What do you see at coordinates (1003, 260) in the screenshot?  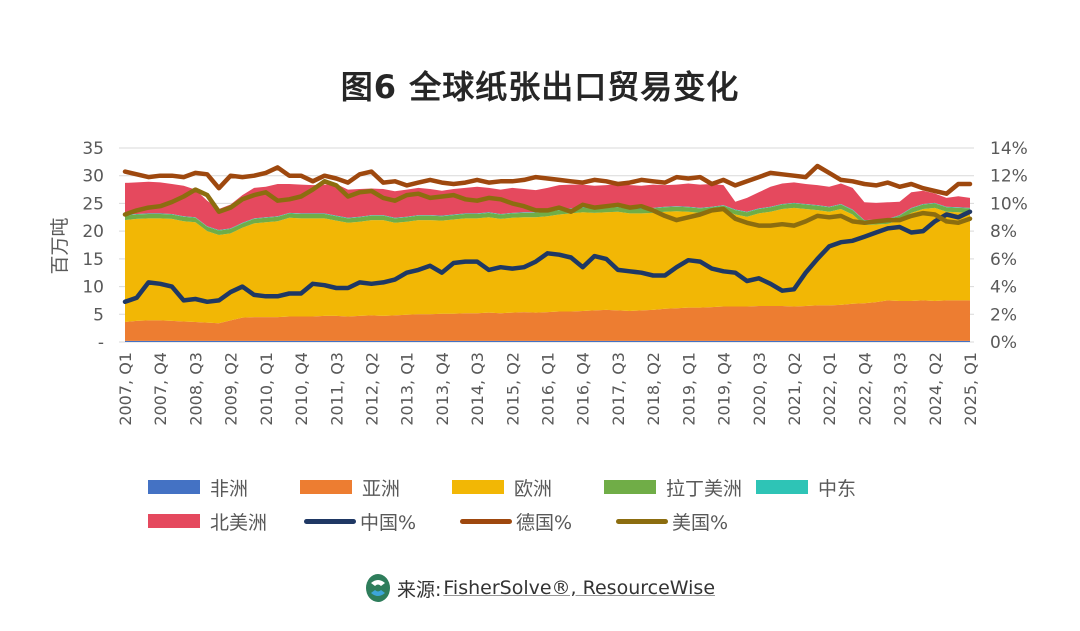 I see `y2-tick-label: 6%` at bounding box center [1003, 260].